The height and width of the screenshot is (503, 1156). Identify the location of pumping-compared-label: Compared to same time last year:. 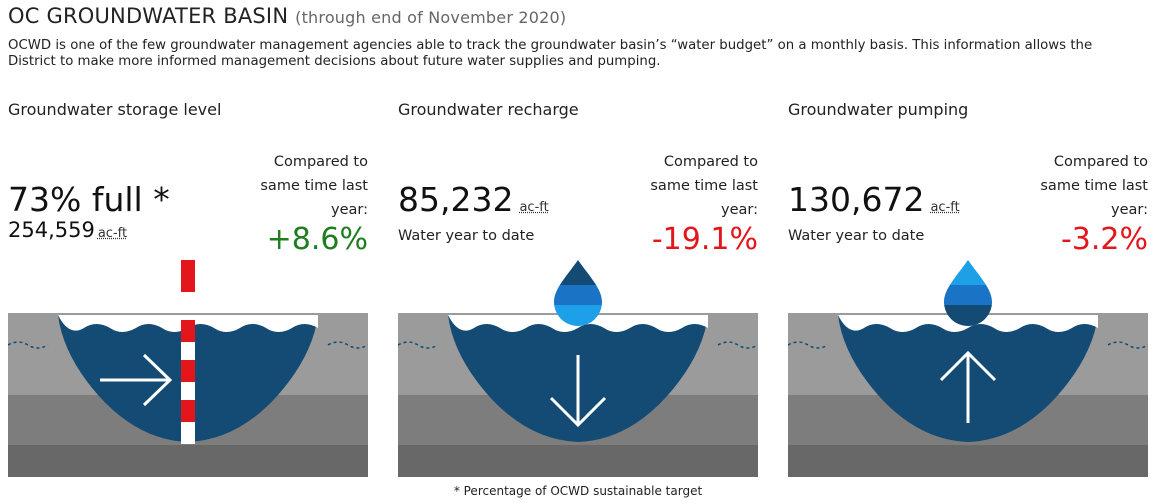
(1094, 186).